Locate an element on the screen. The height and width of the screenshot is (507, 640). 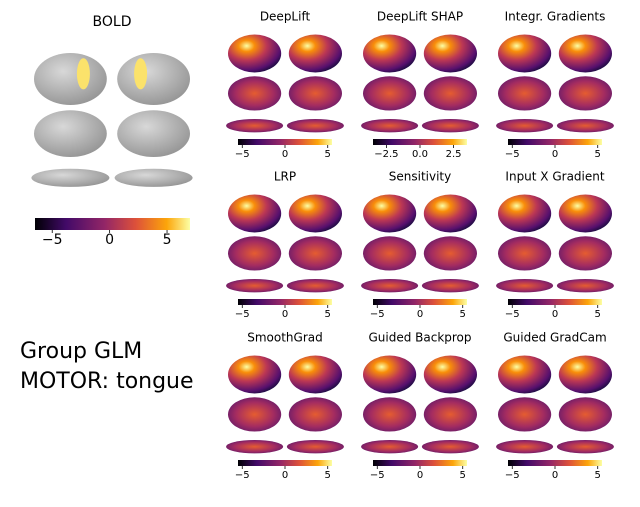
task-label: MOTOR: tongue is located at coordinates (107, 381).